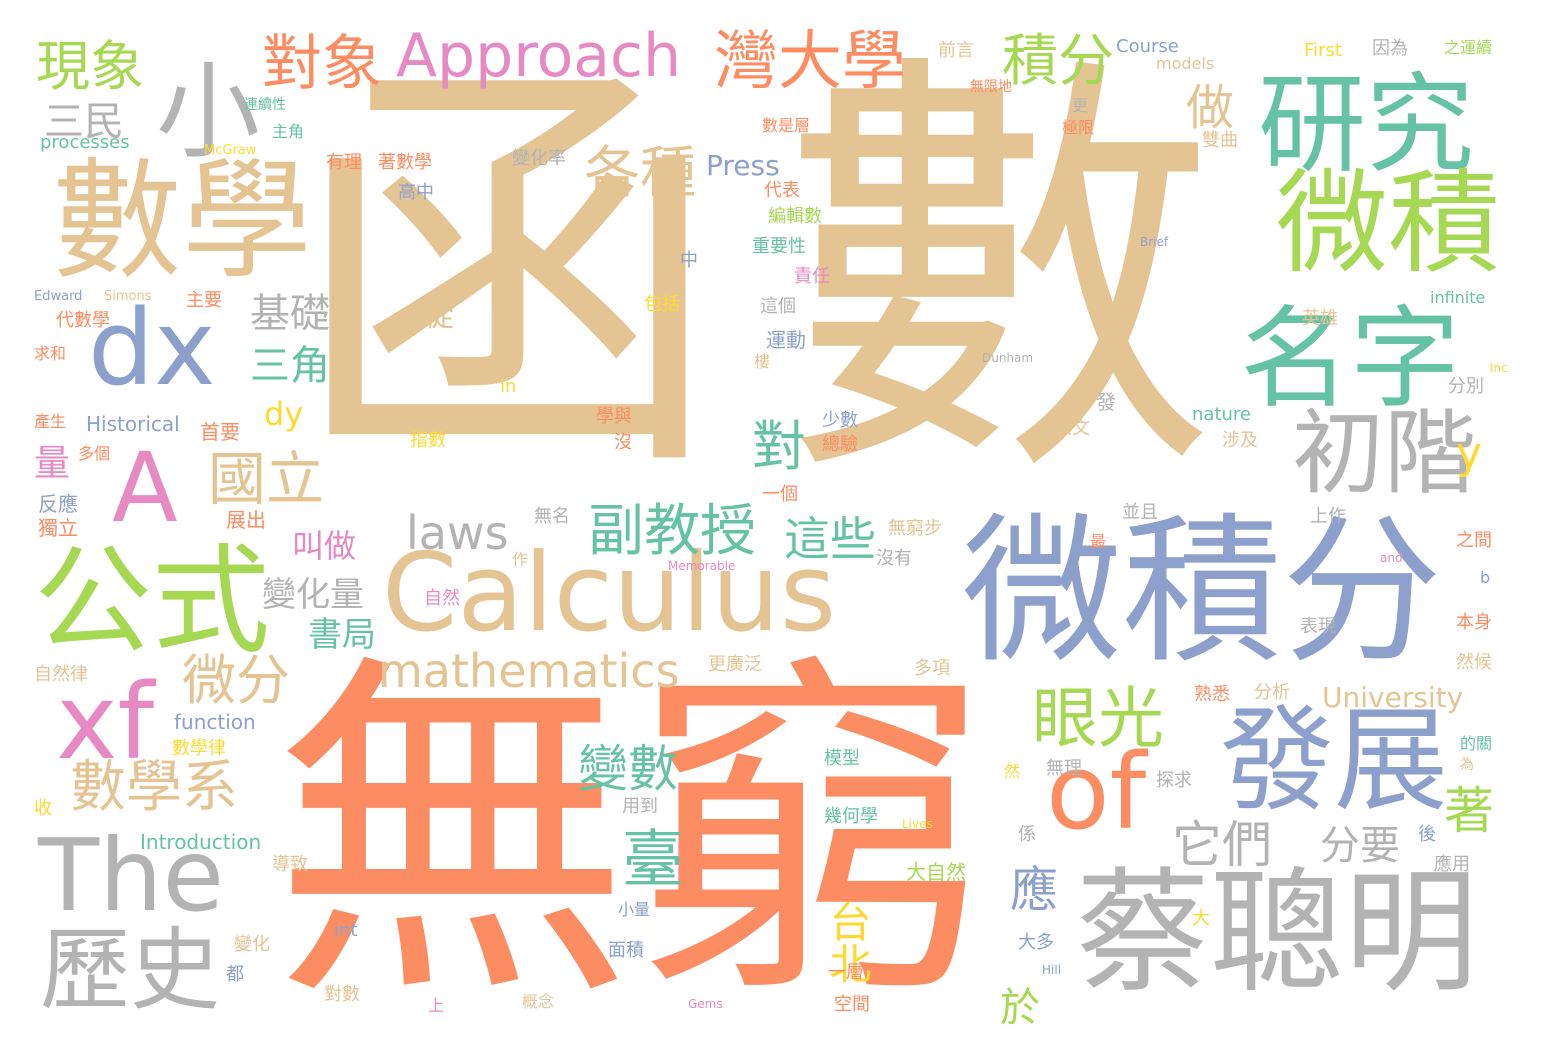 The image size is (1548, 1052). What do you see at coordinates (246, 520) in the screenshot?
I see `word-zhanchu: 展出` at bounding box center [246, 520].